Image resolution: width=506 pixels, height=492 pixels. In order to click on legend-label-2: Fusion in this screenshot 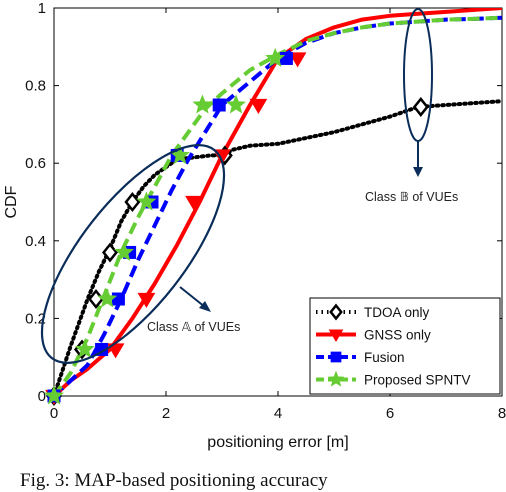, I will do `click(384, 357)`.